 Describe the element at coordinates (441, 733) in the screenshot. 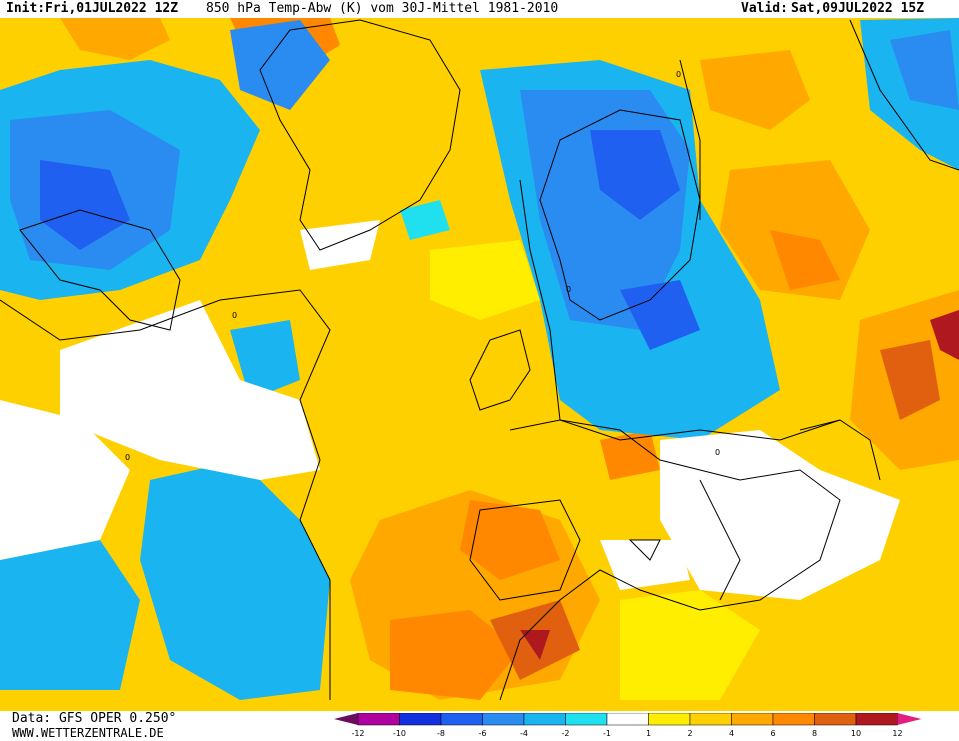

I see `legend-tick-label: -8` at that location.